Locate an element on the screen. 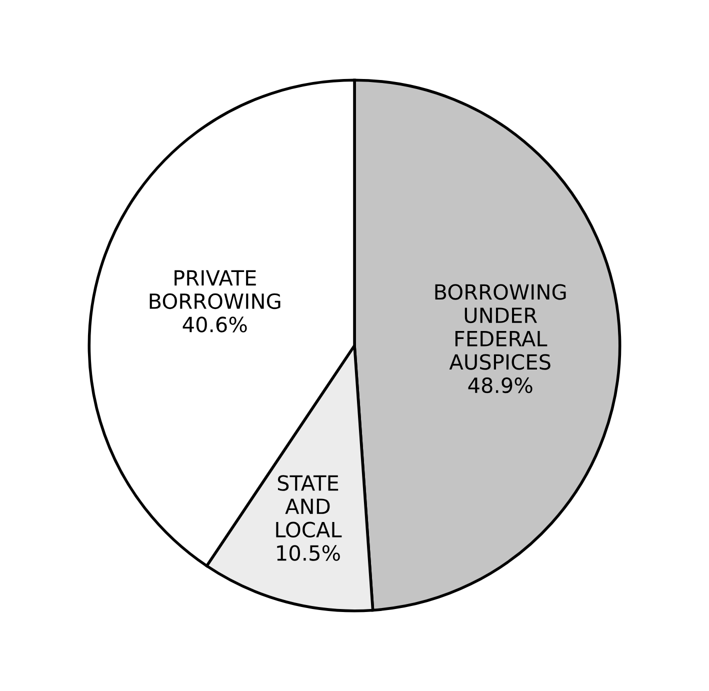 This screenshot has width=709, height=691. data-label: 10.5% is located at coordinates (308, 553).